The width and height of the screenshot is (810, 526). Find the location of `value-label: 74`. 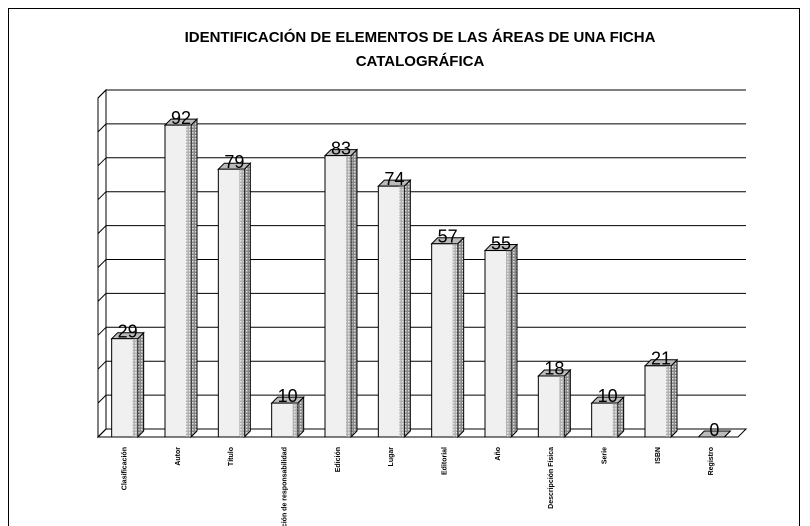

value-label: 74 is located at coordinates (394, 179).